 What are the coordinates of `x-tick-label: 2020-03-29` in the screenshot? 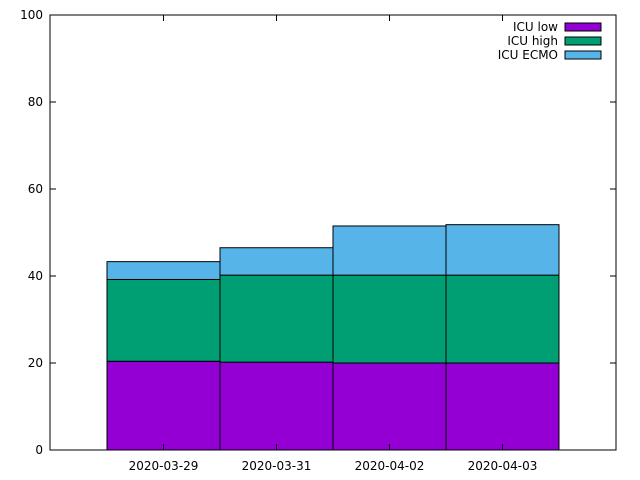 It's located at (164, 466).